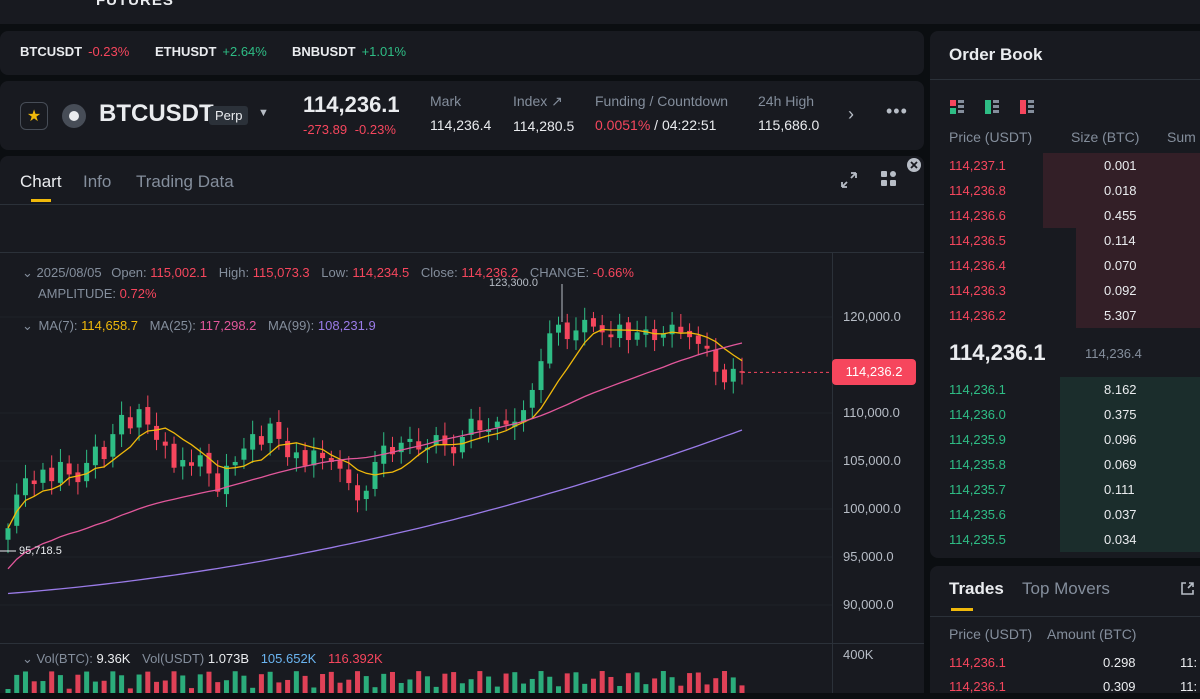  I want to click on y-tick-label: 100,000.0, so click(872, 508).